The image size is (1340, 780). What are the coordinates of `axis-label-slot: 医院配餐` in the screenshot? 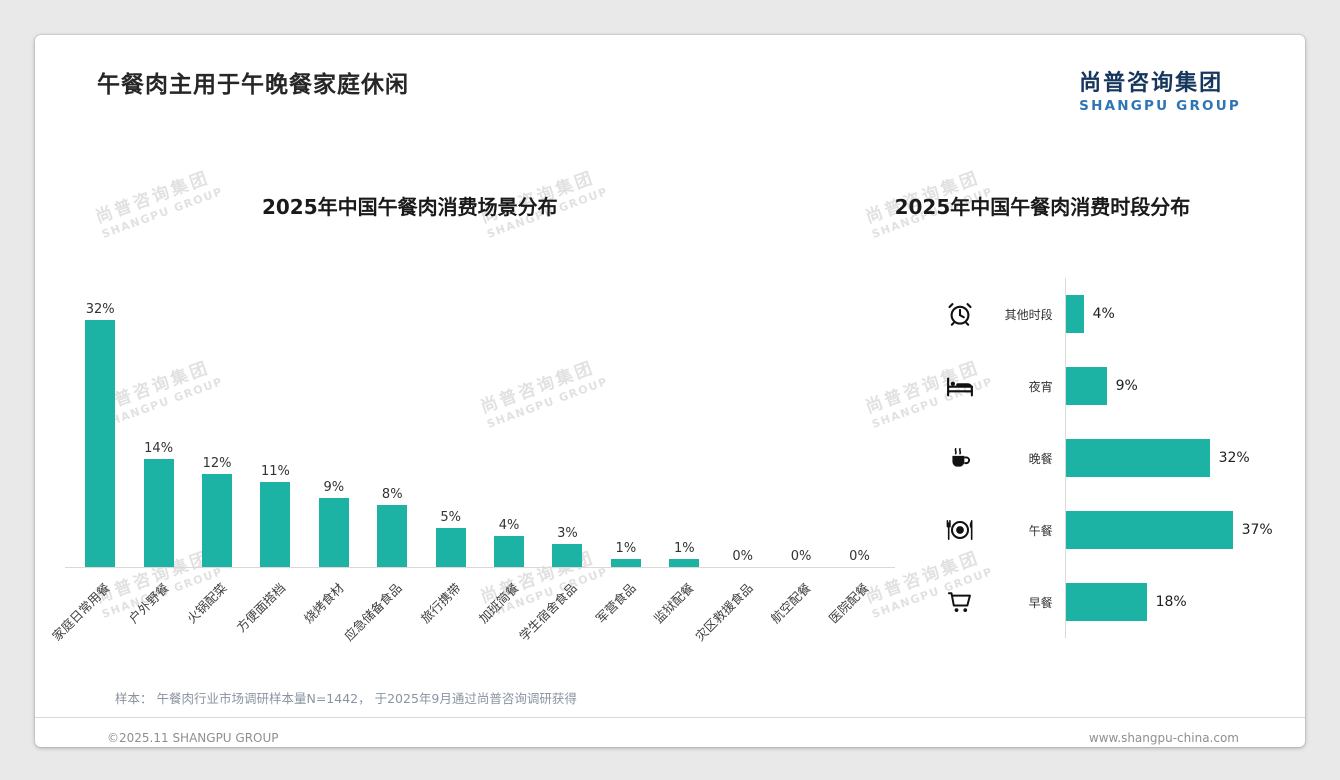 It's located at (857, 628).